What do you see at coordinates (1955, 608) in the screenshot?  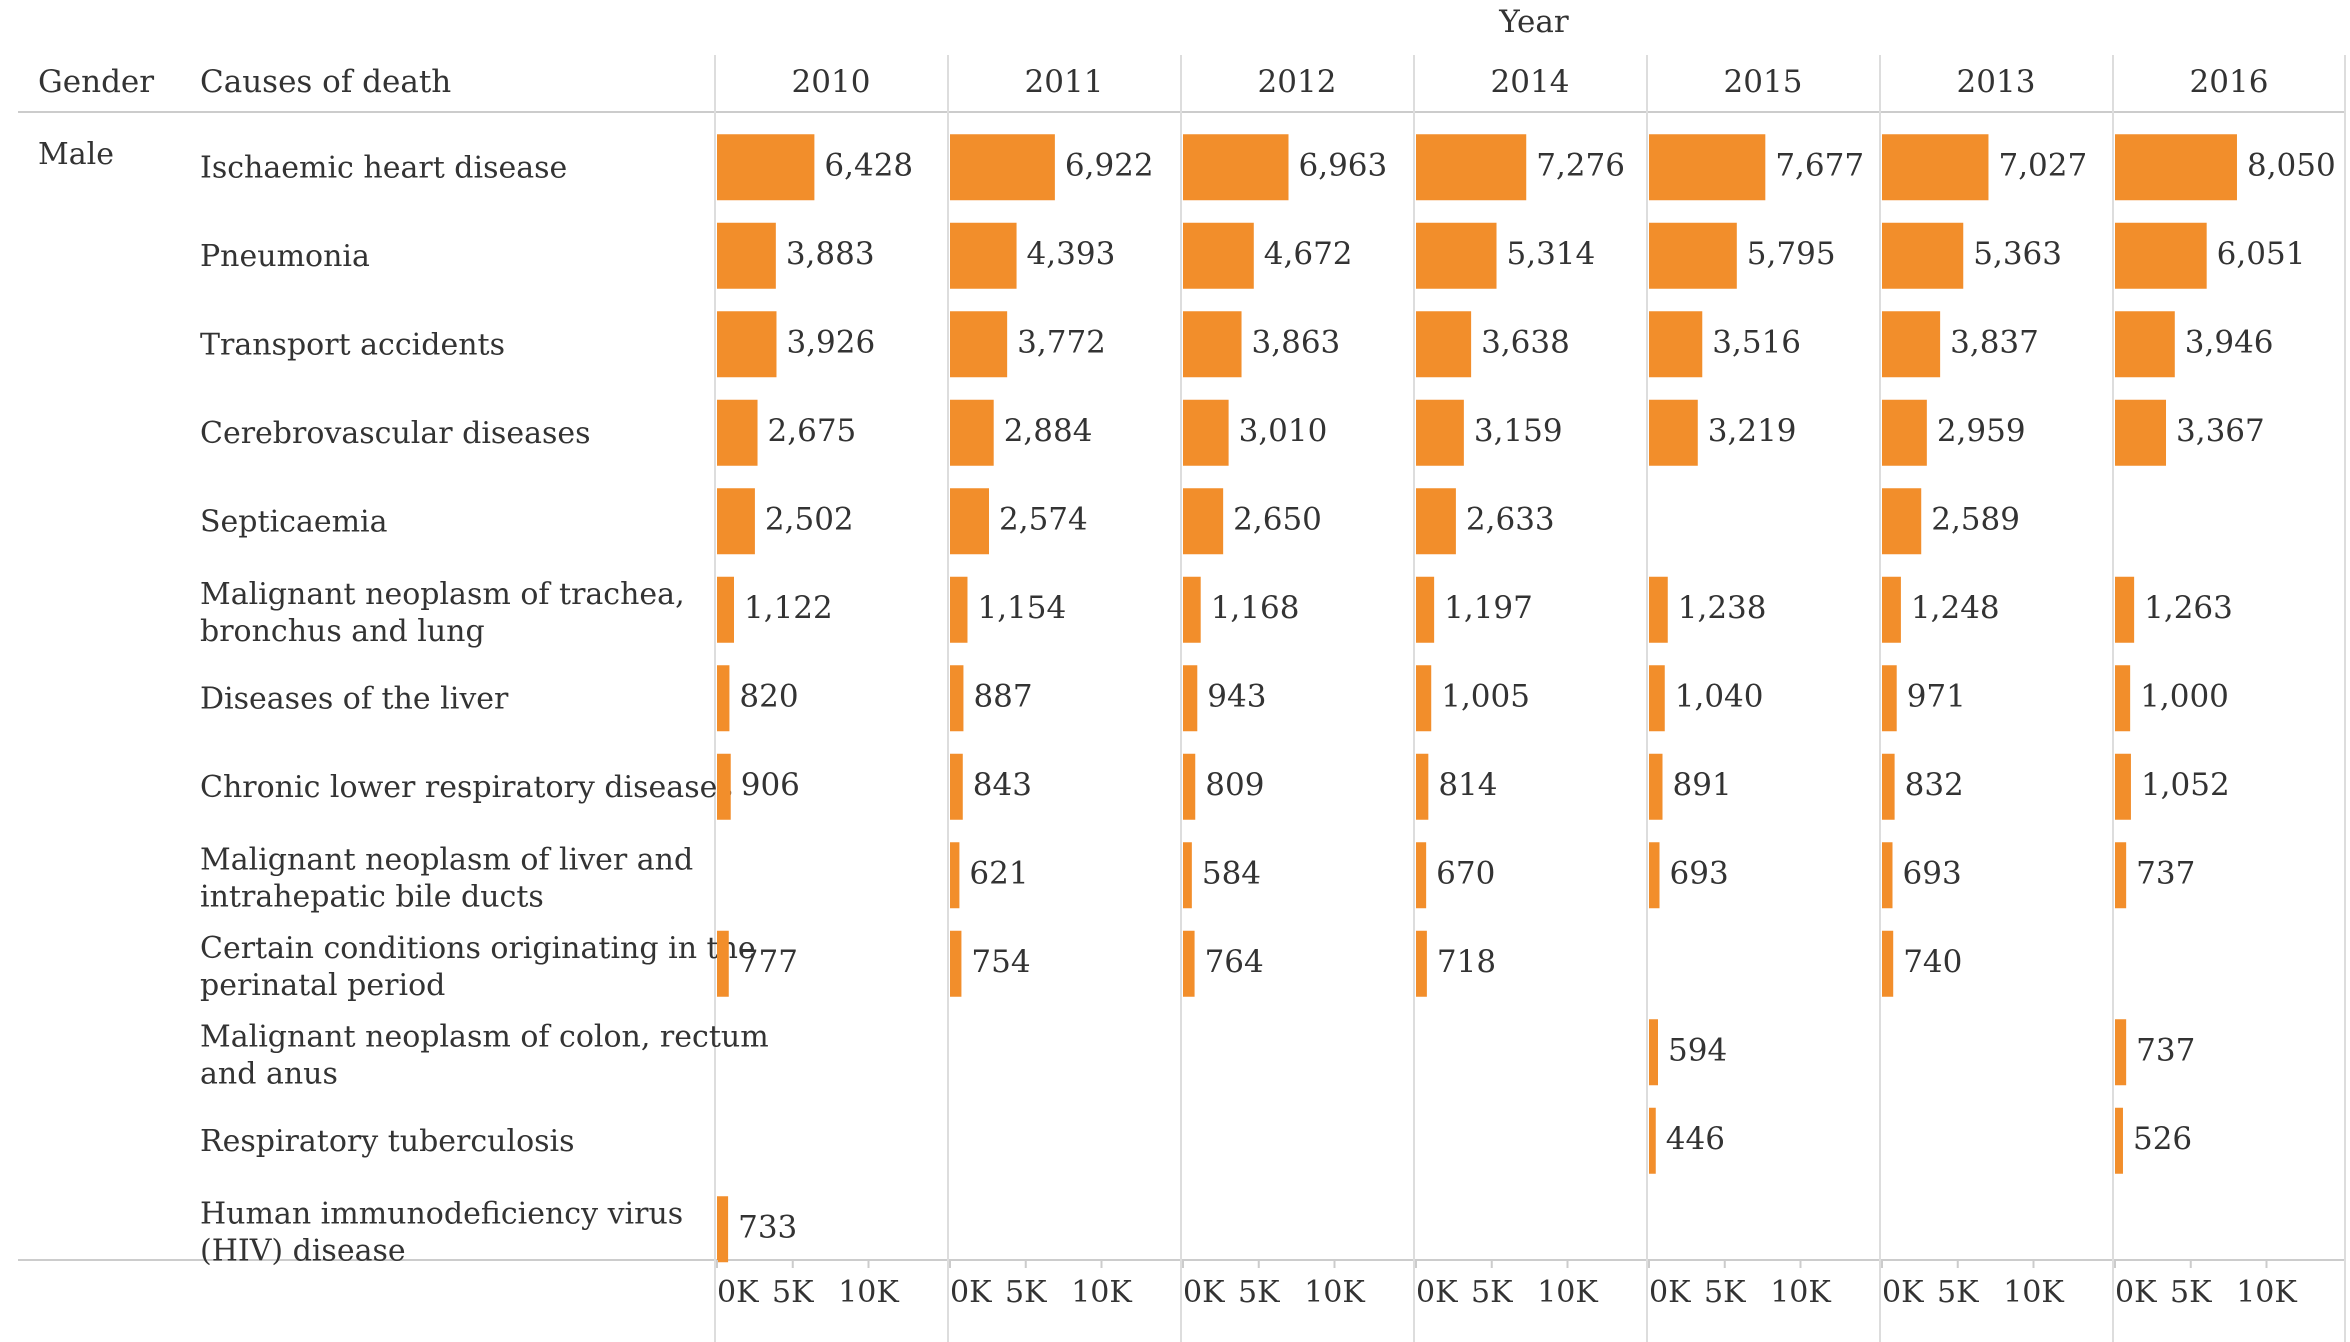 I see `value-label: 1,248` at bounding box center [1955, 608].